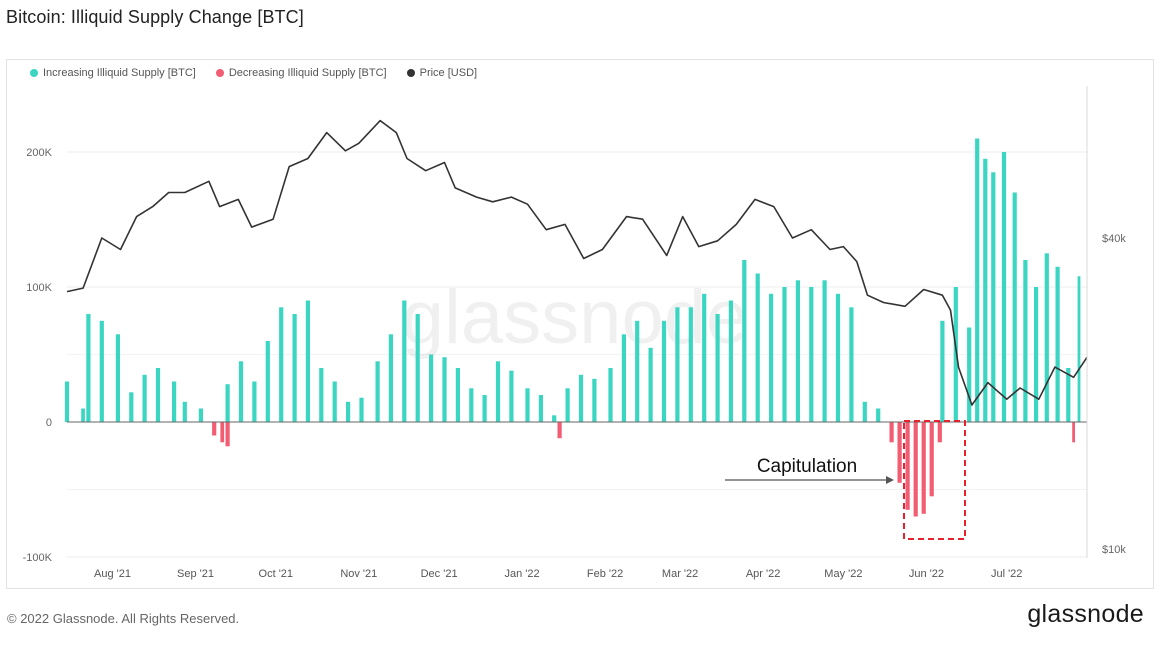 Image resolution: width=1164 pixels, height=649 pixels. What do you see at coordinates (307, 73) in the screenshot?
I see `legend-label-decreasing: Decreasing Illiquid Supply [BTC]` at bounding box center [307, 73].